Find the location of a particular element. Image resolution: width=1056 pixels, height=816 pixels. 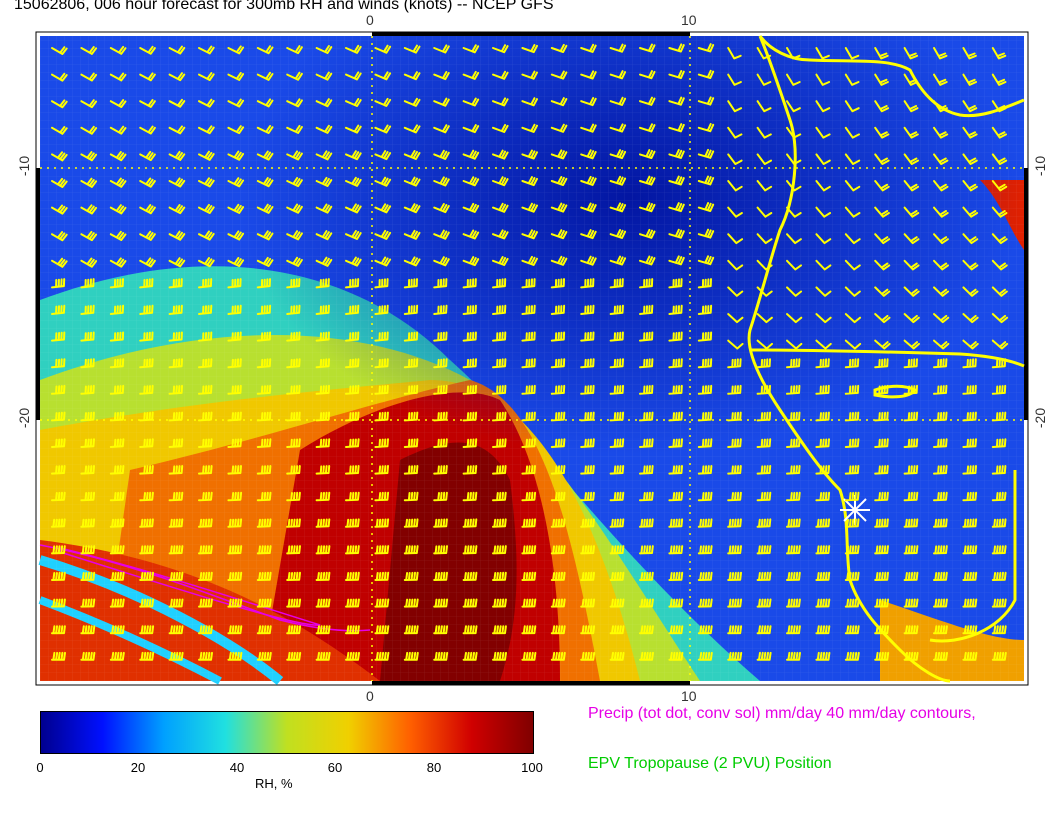

bottom-tick-10: 10 is located at coordinates (689, 696).